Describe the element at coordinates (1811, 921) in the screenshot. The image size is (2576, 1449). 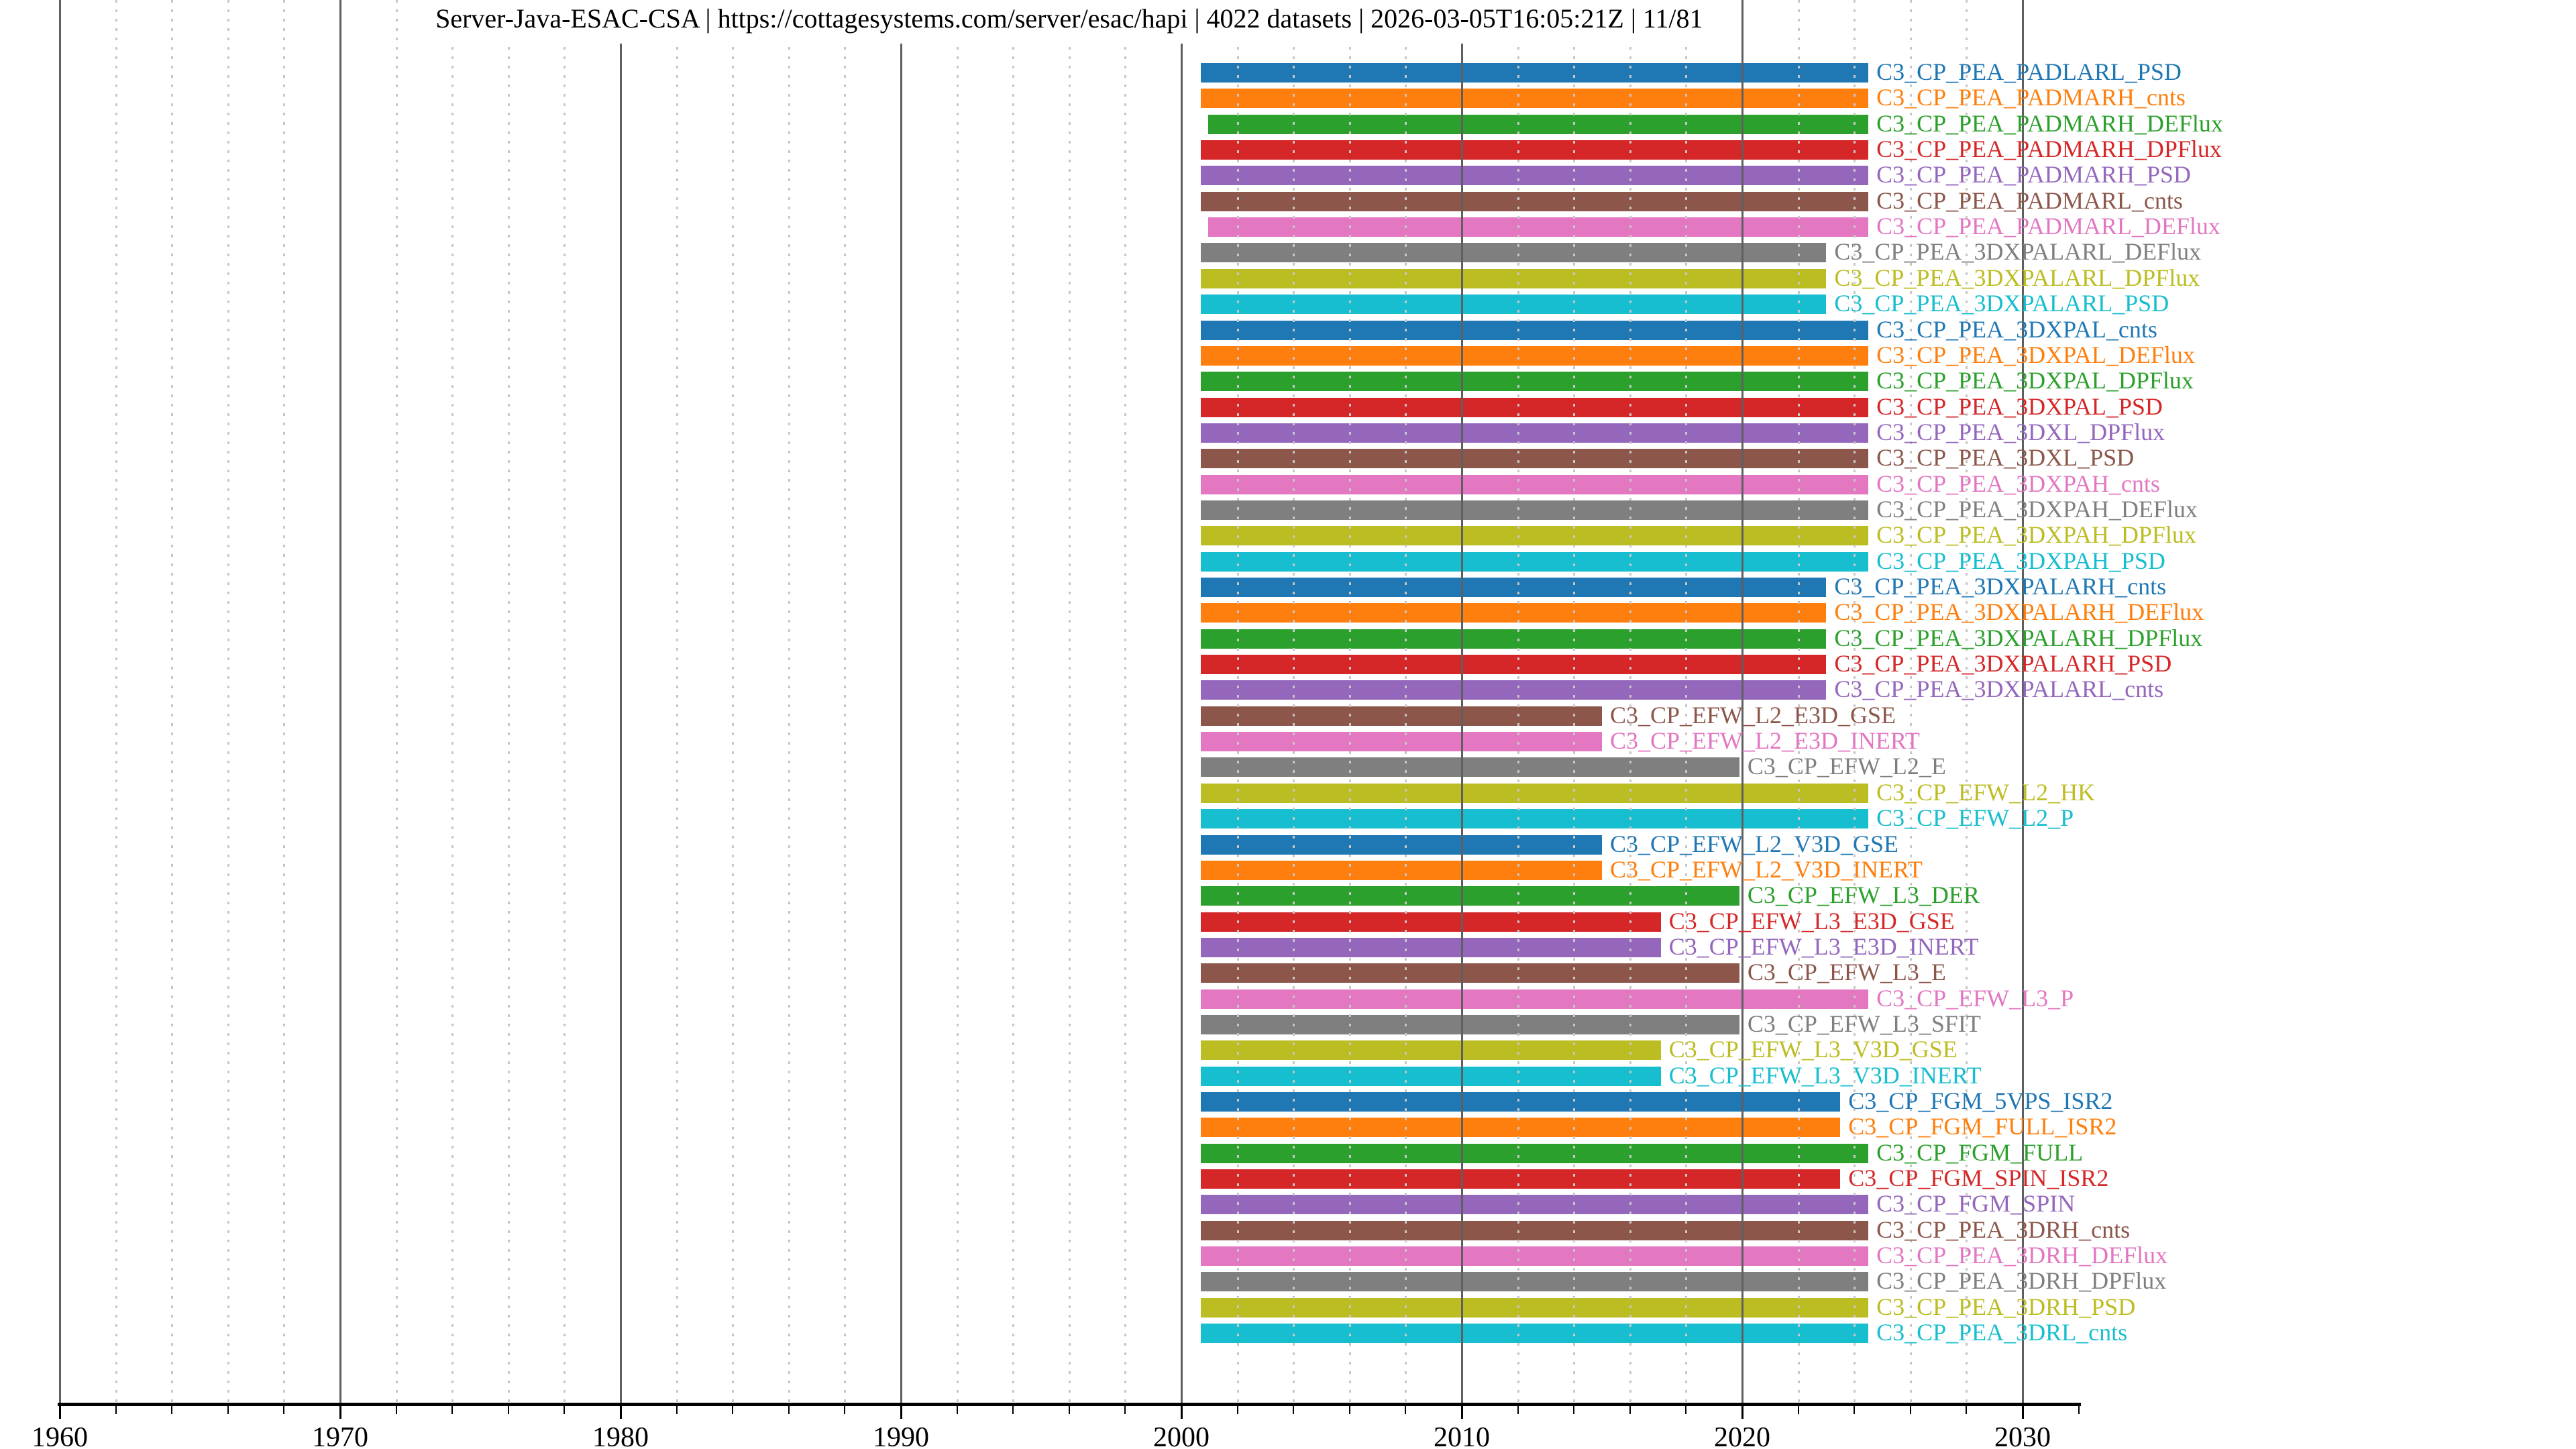
I see `dataset-label: C3_CP_EFW_L3_E3D_GSE` at that location.